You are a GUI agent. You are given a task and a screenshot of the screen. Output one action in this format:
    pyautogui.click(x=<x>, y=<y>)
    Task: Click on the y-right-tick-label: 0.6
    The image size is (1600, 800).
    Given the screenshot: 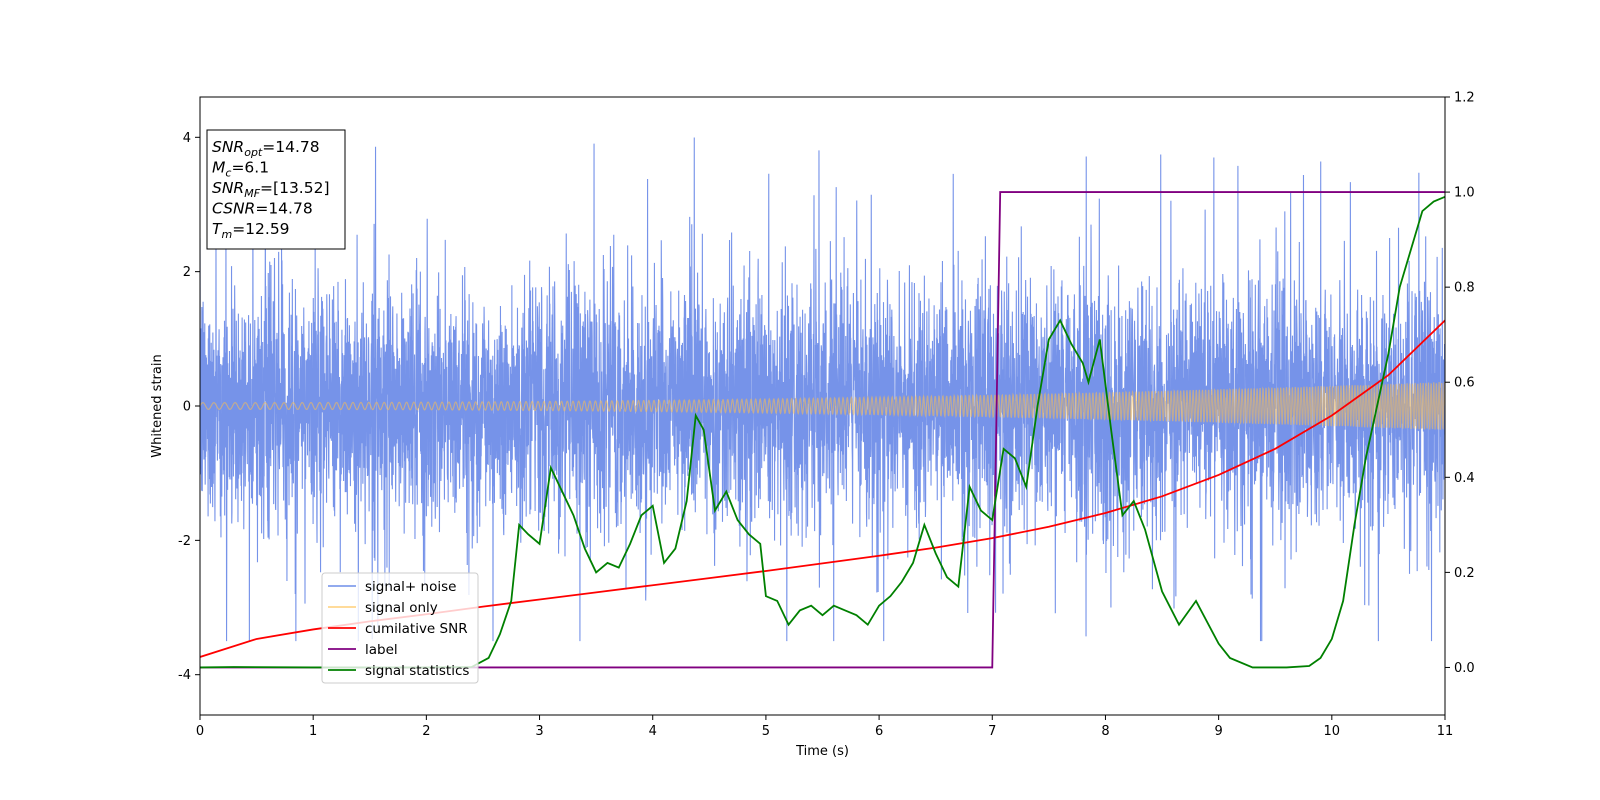 What is the action you would take?
    pyautogui.click(x=1464, y=383)
    